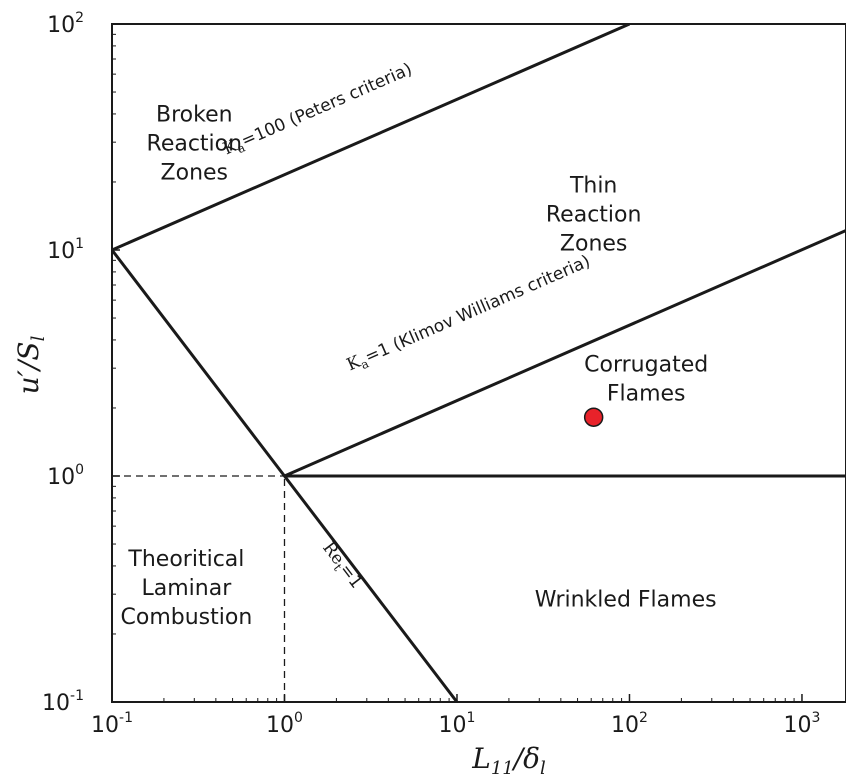 This screenshot has height=778, width=846. What do you see at coordinates (646, 379) in the screenshot?
I see `region-corrugated: Corrugated Flames` at bounding box center [646, 379].